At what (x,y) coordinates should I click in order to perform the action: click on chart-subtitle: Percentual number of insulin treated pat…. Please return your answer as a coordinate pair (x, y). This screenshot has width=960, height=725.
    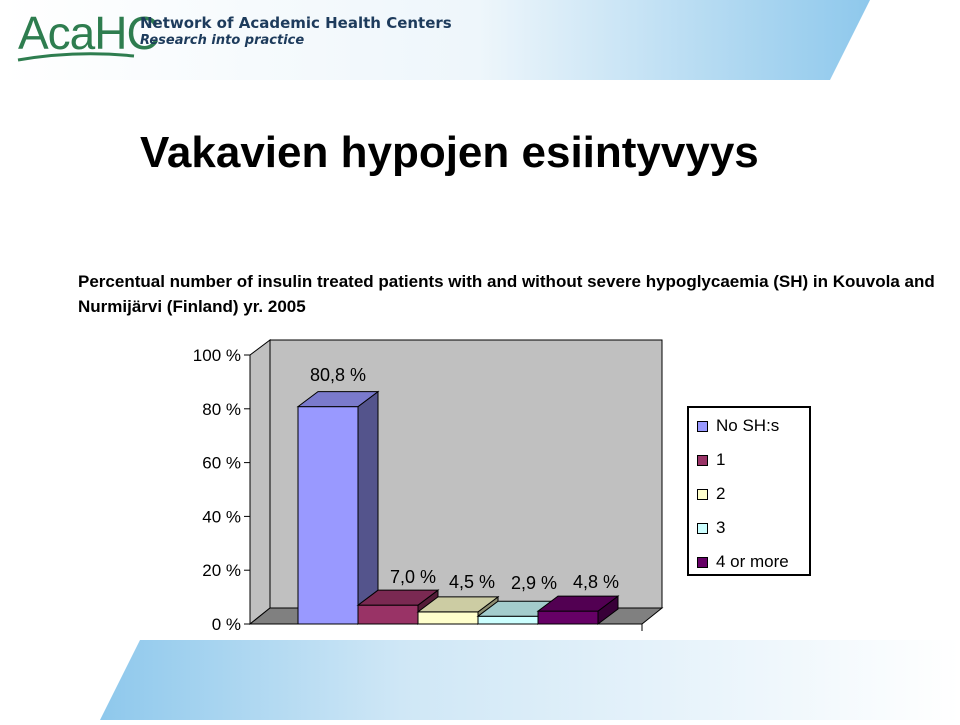
    Looking at the image, I should click on (506, 294).